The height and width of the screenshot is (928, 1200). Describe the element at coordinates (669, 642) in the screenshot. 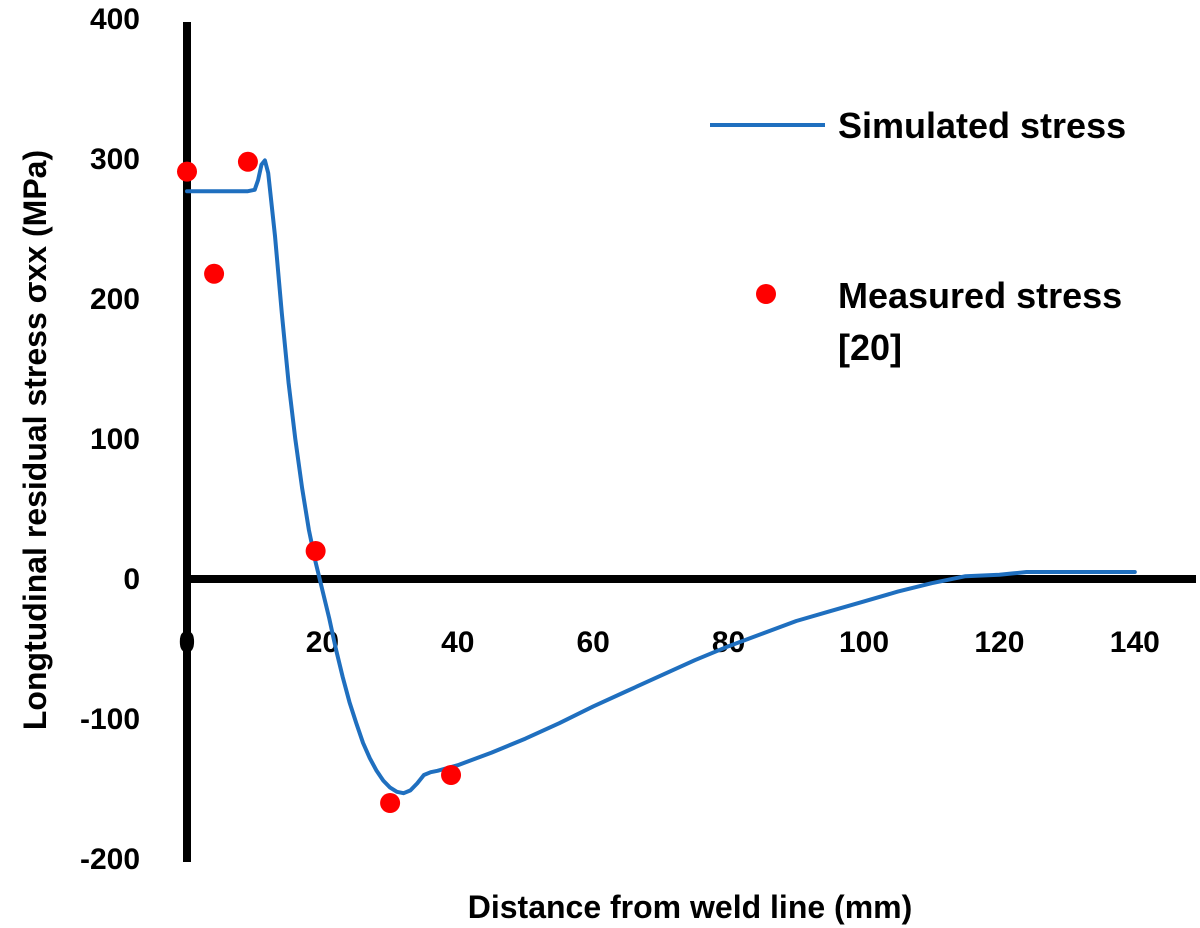

I see `x-tick-labels: 0 20 40 60 80 100 120 140` at that location.